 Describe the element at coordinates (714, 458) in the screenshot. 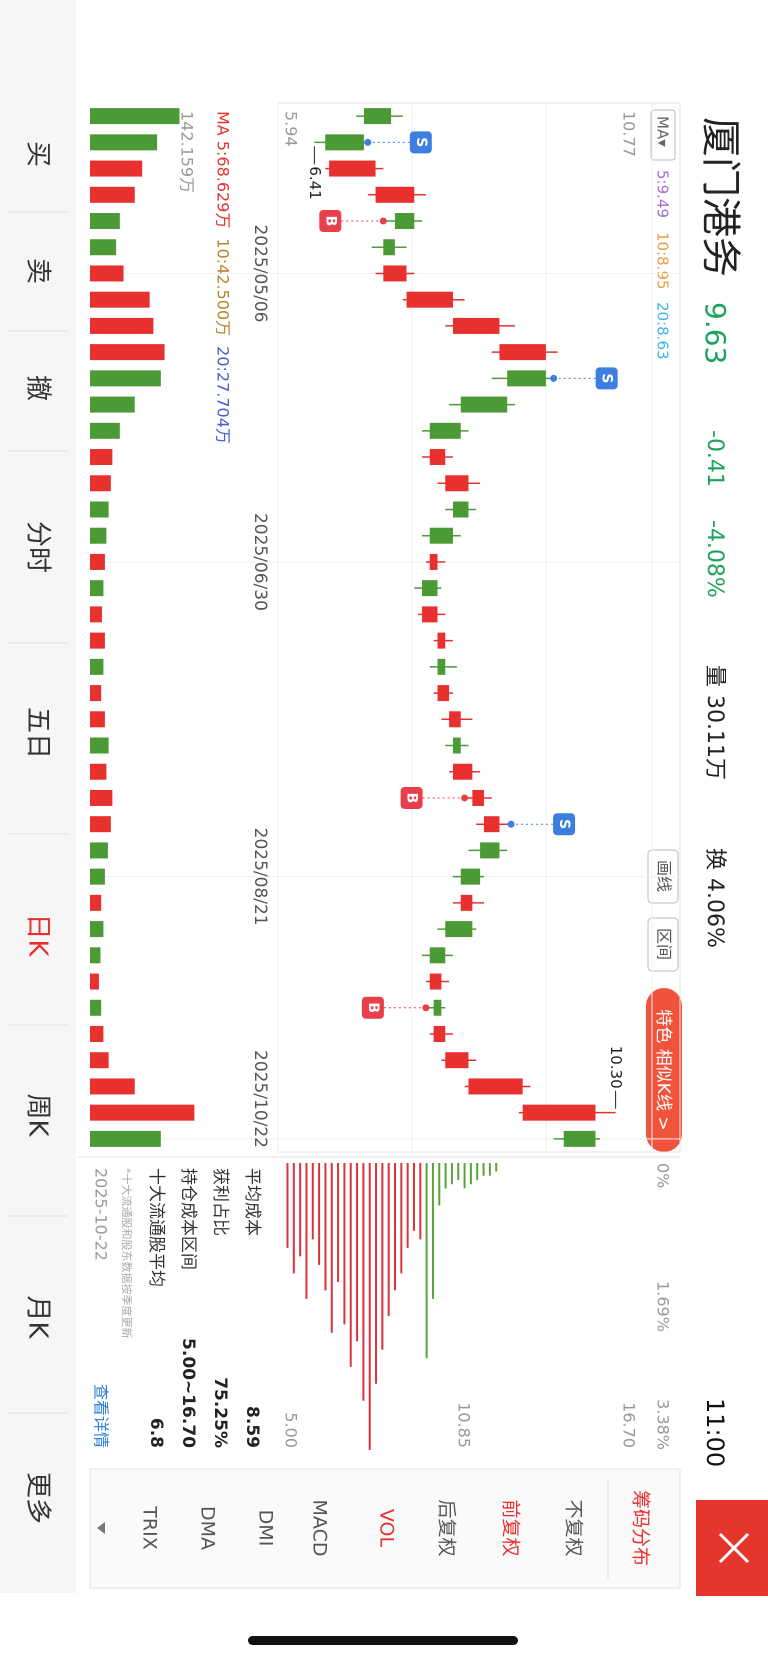

I see `change: -0.41` at that location.